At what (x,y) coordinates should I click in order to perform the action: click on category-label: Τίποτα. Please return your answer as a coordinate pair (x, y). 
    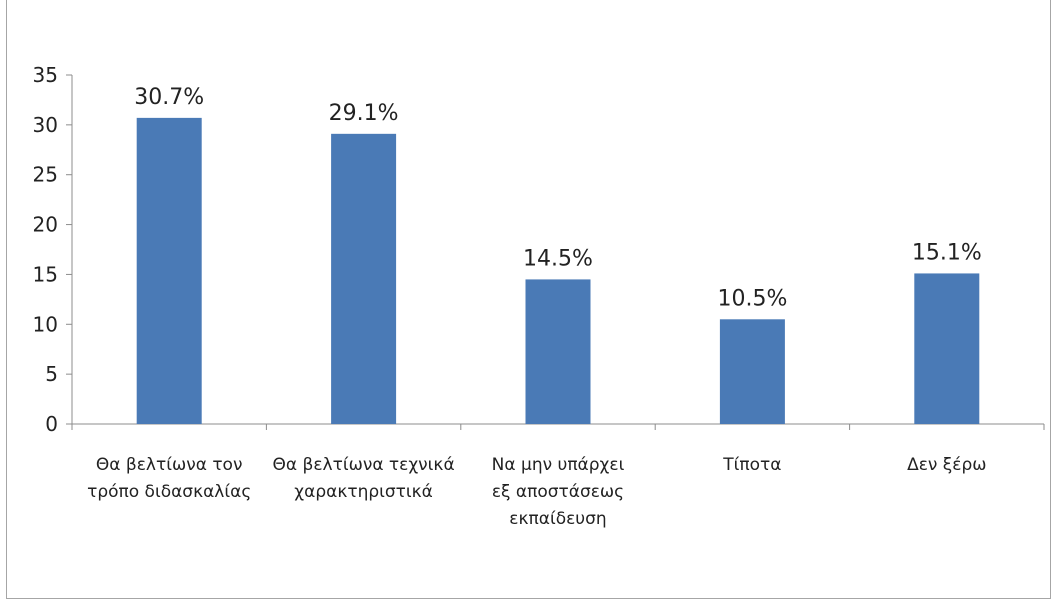
    Looking at the image, I should click on (751, 465).